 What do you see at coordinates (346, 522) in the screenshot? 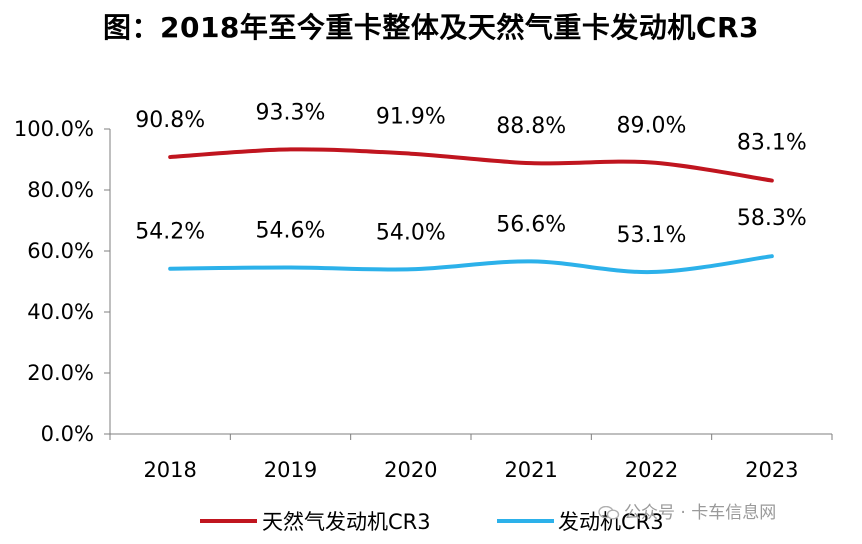
I see `legend-label: 天然气发动机CR3` at bounding box center [346, 522].